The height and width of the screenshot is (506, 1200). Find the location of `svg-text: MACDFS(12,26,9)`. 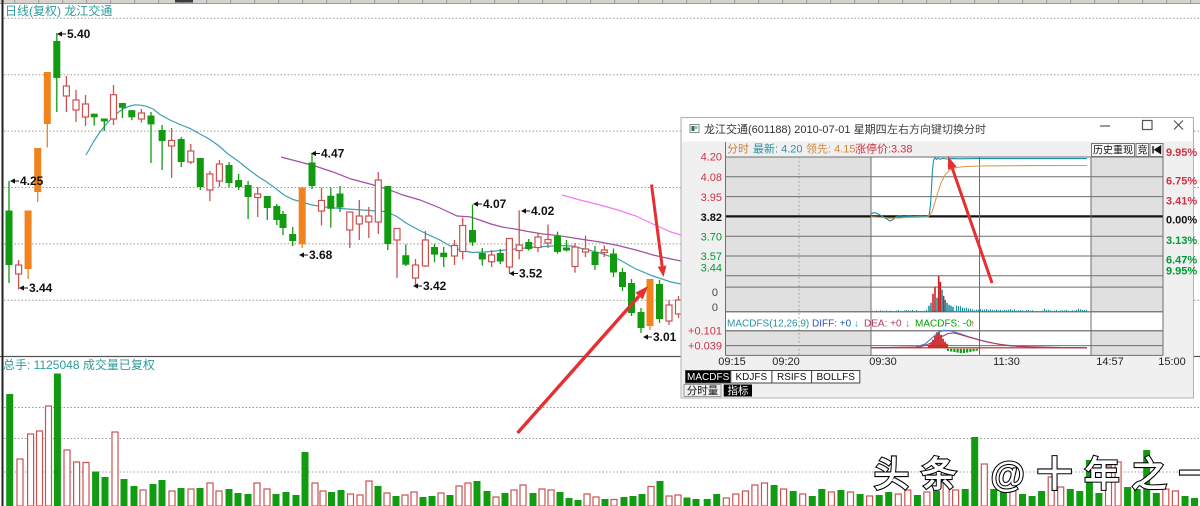

svg-text: MACDFS(12,26,9) is located at coordinates (768, 324).